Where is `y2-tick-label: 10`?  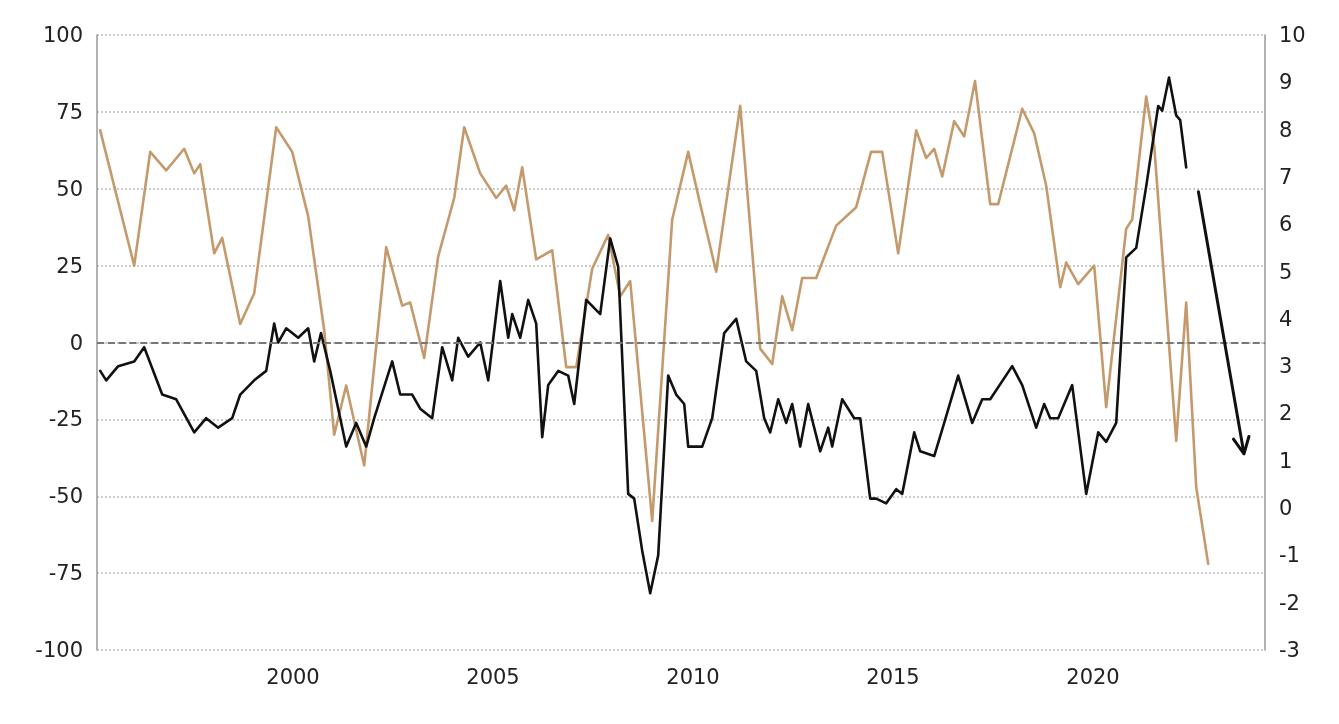 y2-tick-label: 10 is located at coordinates (1292, 35).